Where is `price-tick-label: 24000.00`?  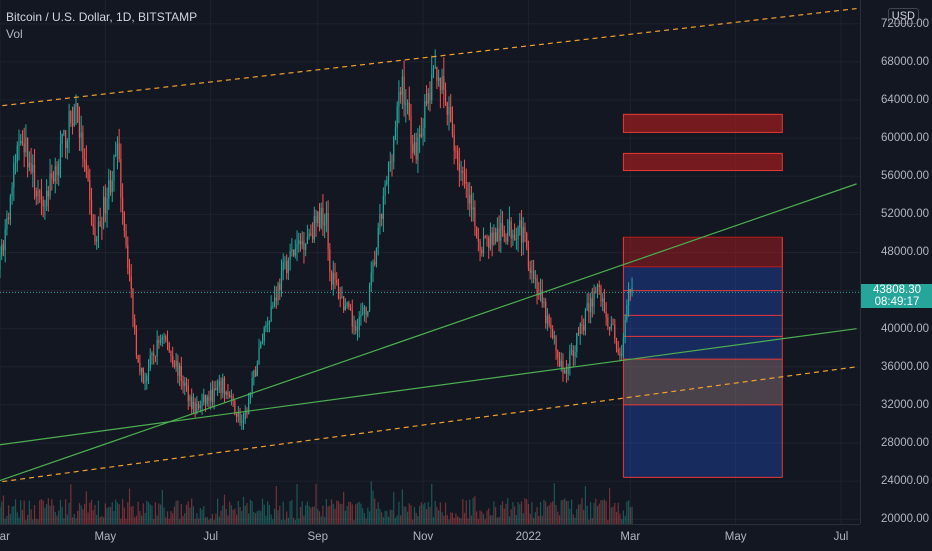 price-tick-label: 24000.00 is located at coordinates (905, 481).